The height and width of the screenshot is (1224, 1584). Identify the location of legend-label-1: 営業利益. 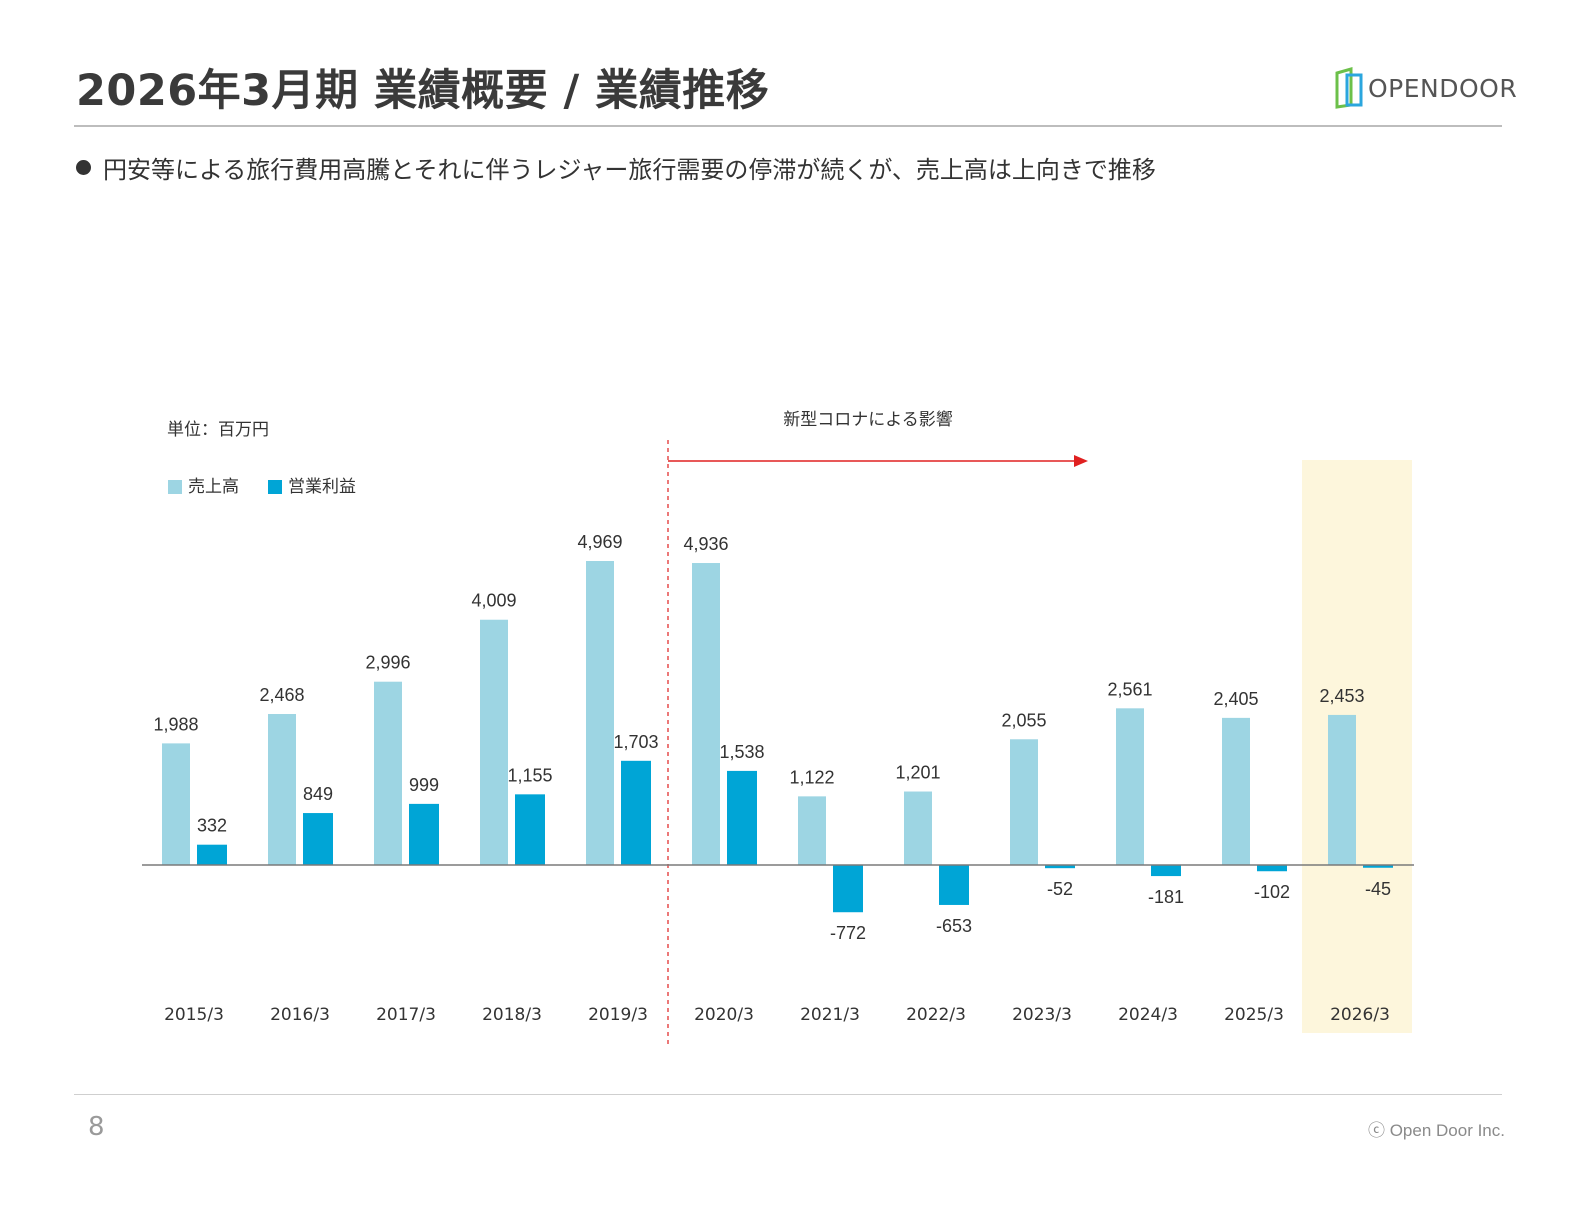
(322, 487).